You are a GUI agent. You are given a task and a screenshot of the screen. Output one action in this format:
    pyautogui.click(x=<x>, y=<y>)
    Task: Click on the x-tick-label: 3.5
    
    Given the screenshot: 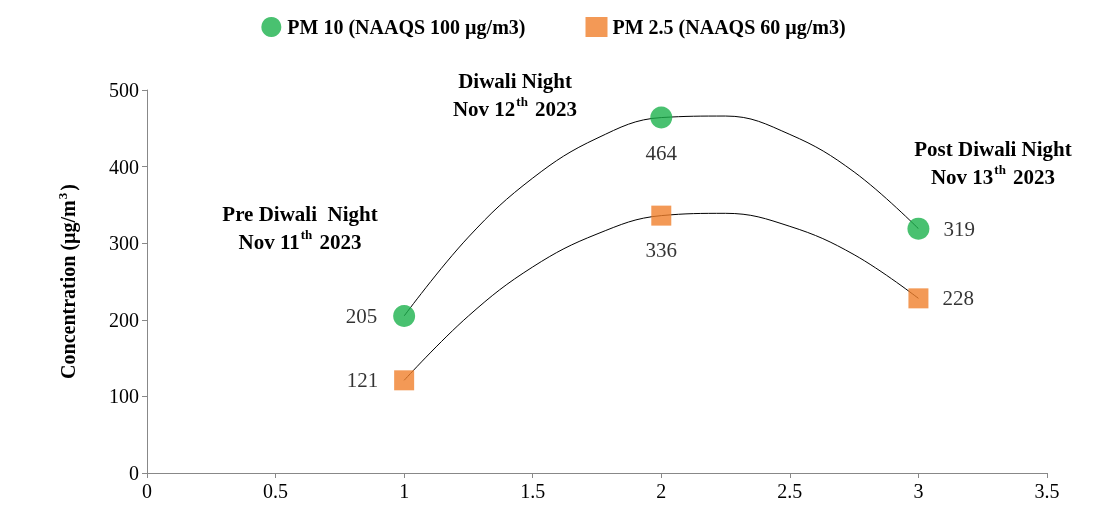 What is the action you would take?
    pyautogui.click(x=1047, y=491)
    